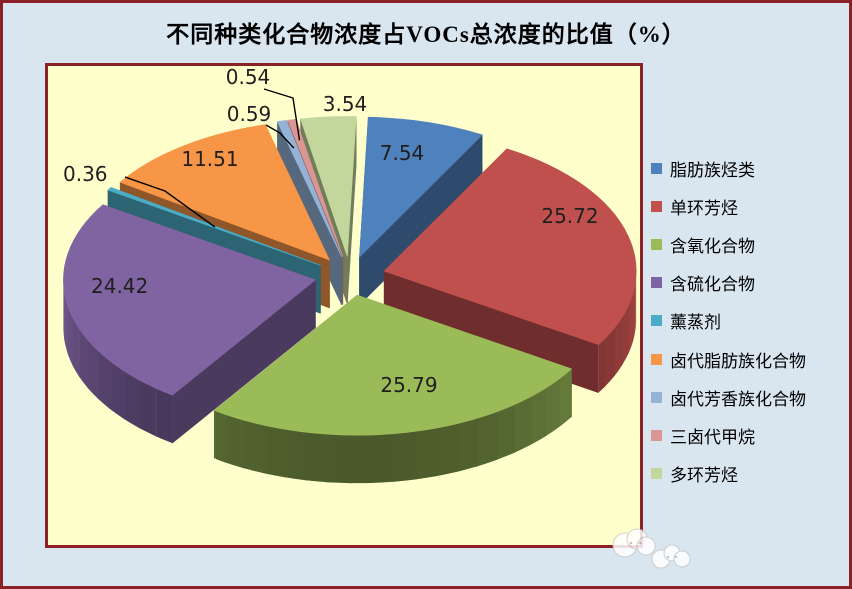  I want to click on chart-title: 不同种类化合物浓度占VOCs总浓度的比值（%）, so click(426, 34).